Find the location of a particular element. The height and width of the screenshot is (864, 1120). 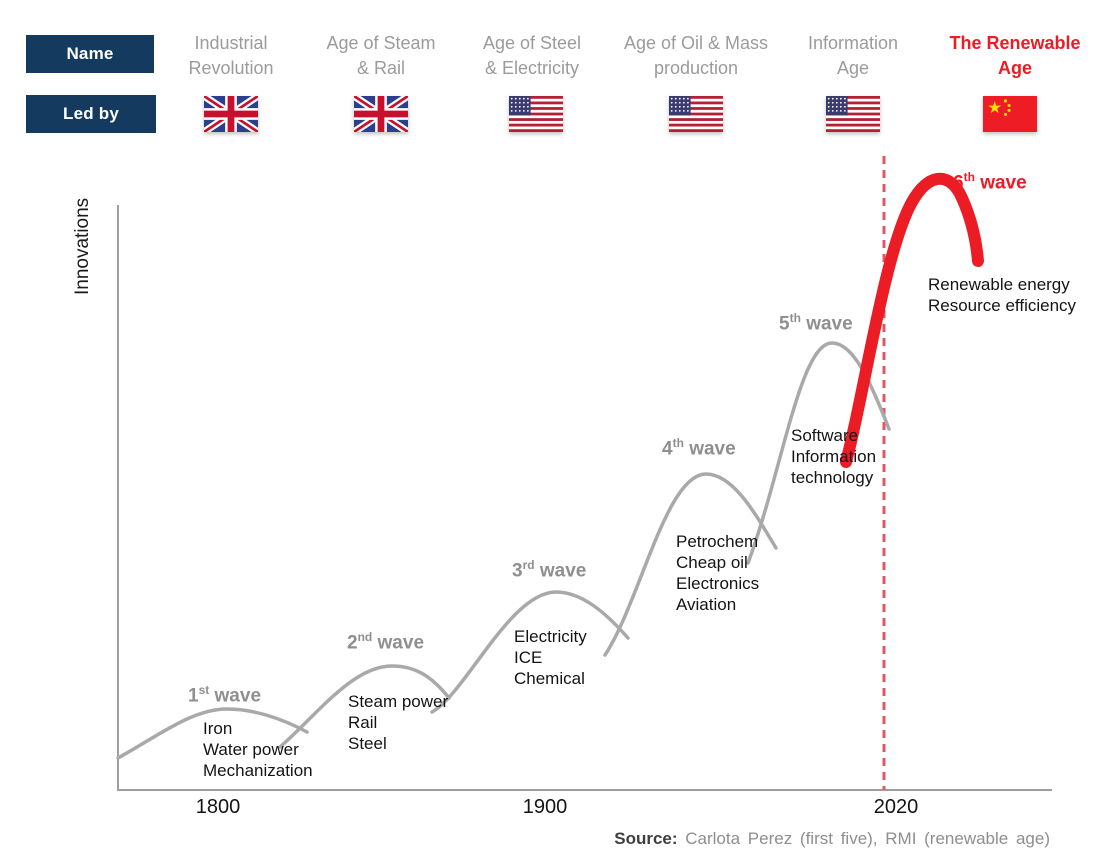

wave-5-innovations: Software Information technology is located at coordinates (834, 456).